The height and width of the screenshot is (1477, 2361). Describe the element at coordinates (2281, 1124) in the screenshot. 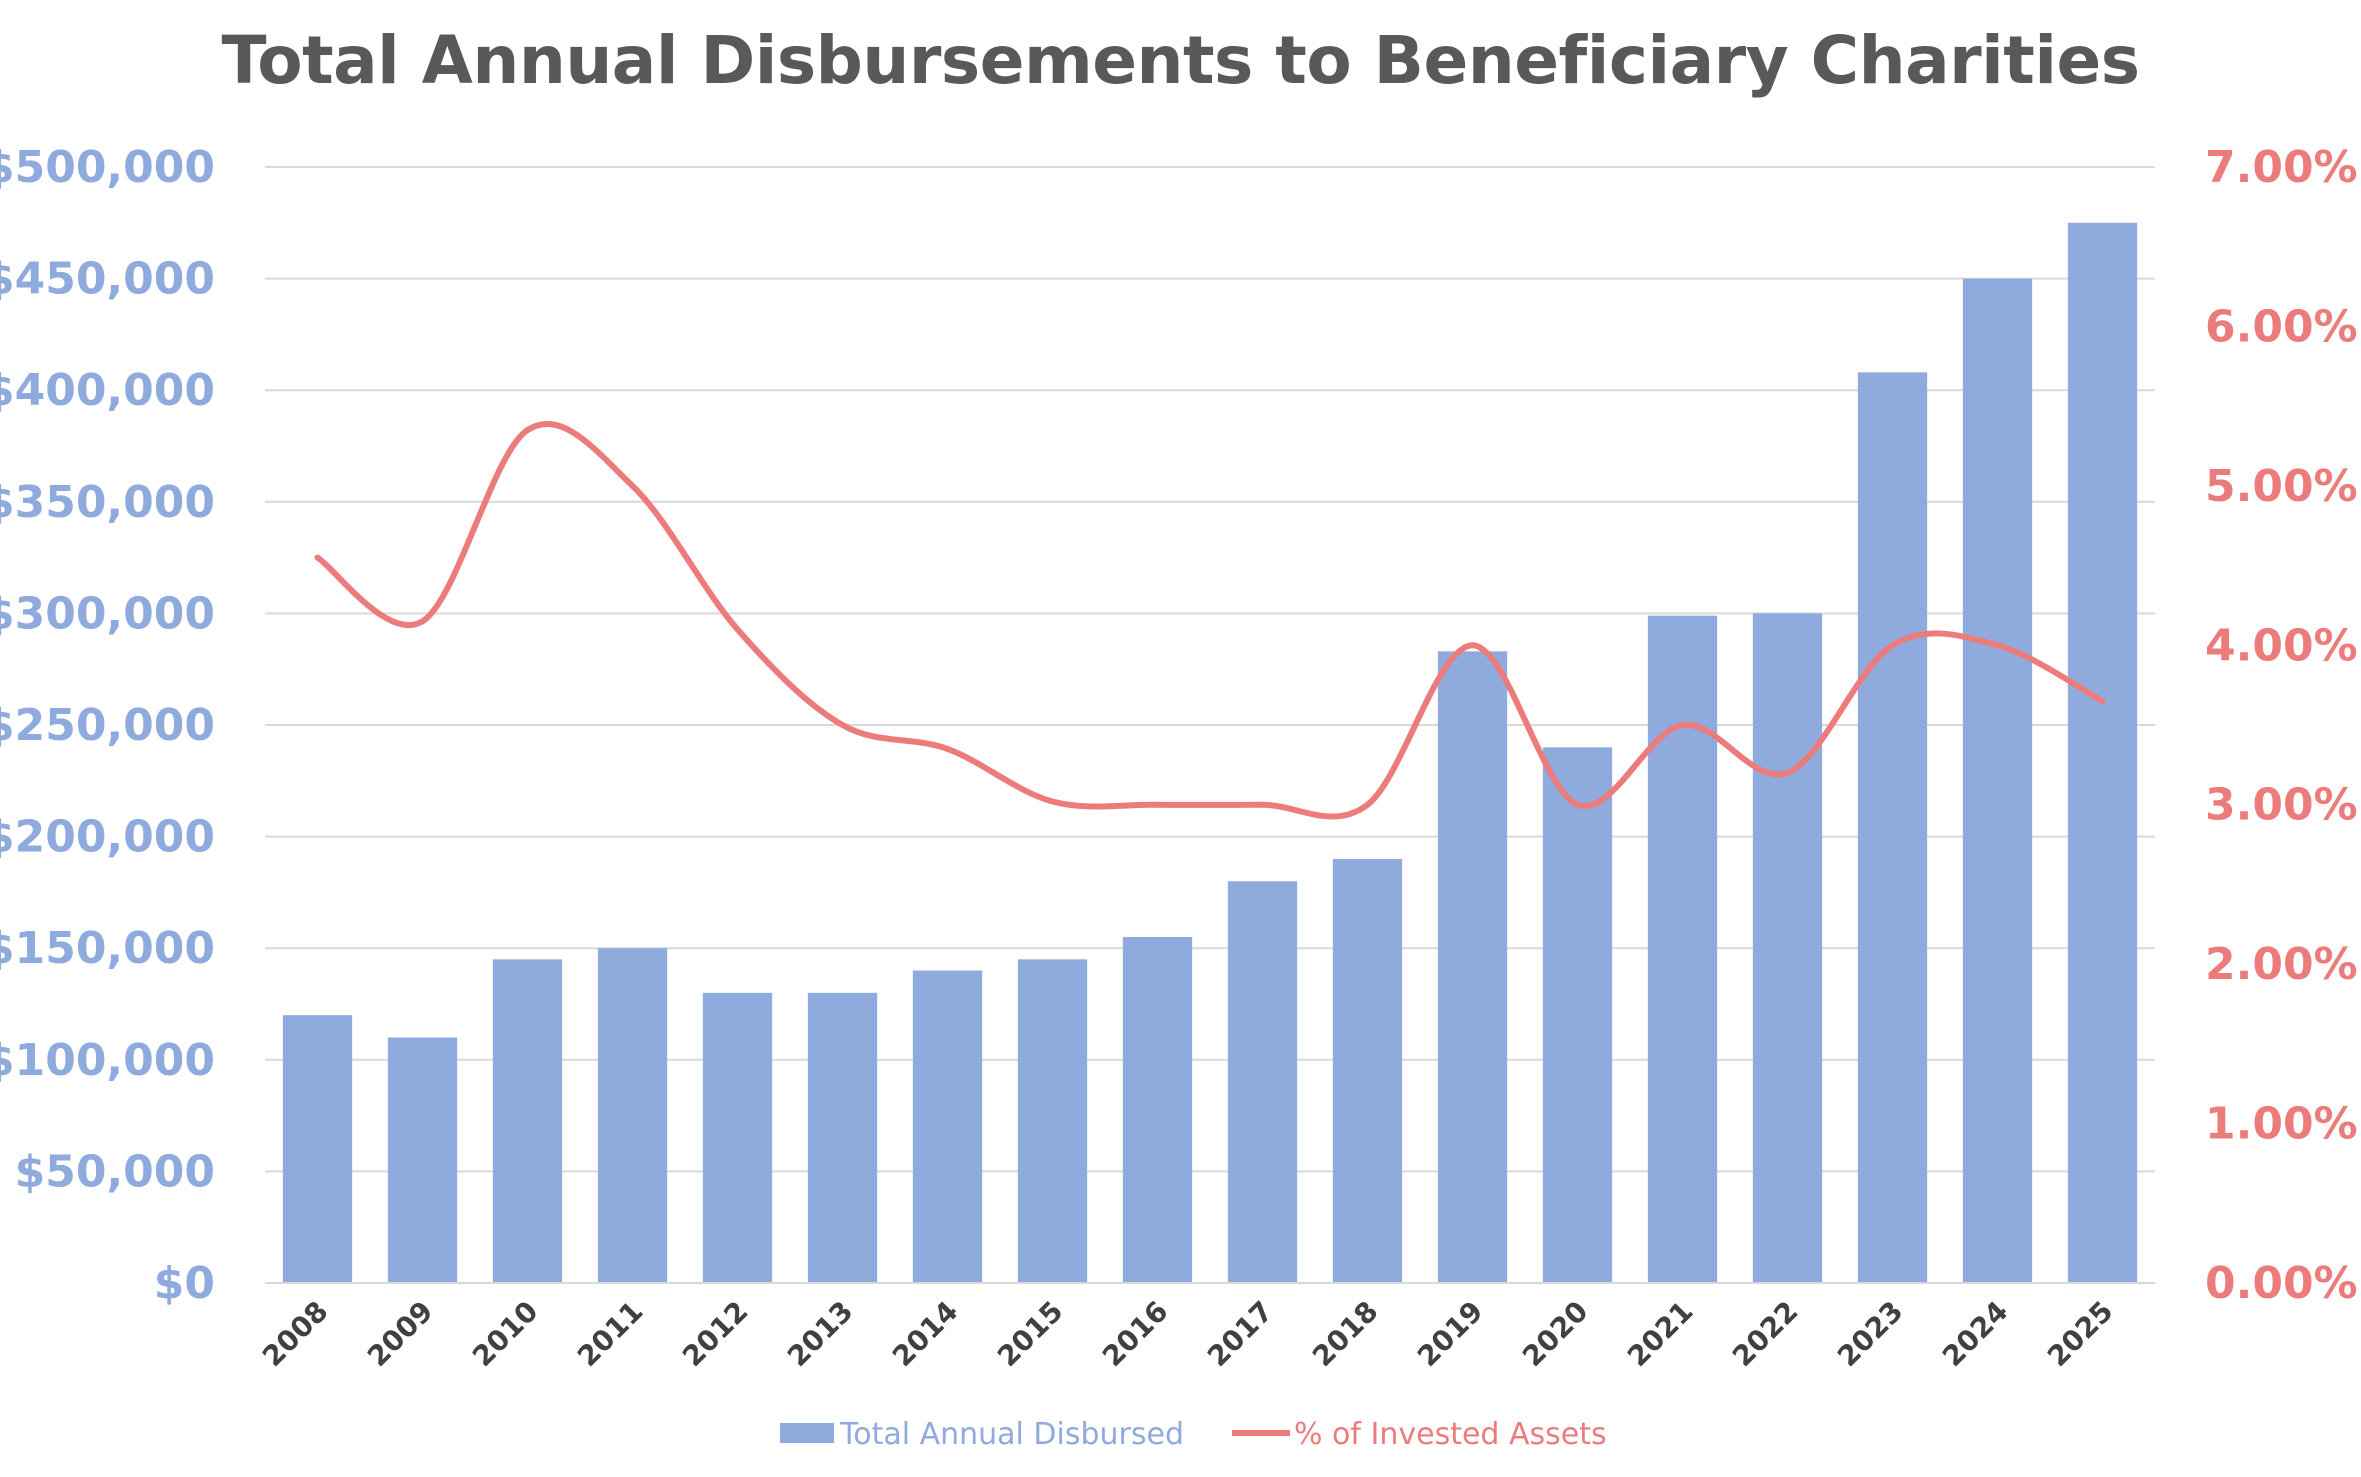

I see `y-right-tick-label: 1.00%` at that location.